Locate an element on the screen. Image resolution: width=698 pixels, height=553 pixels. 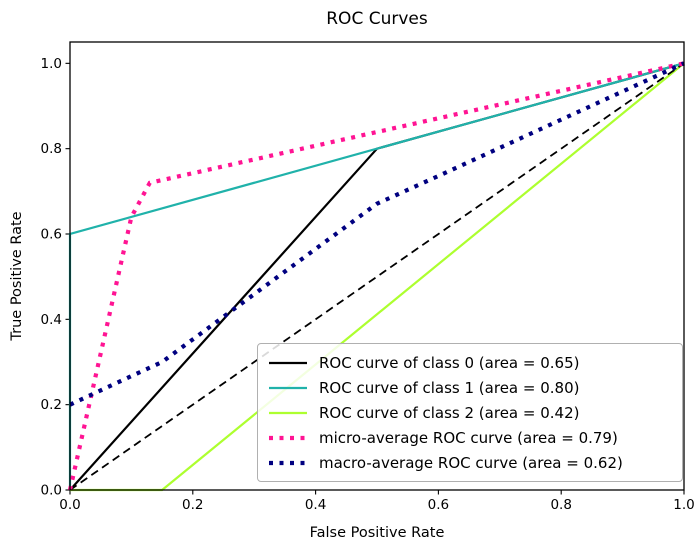
x-tick-label: 1.0 is located at coordinates (683, 505).